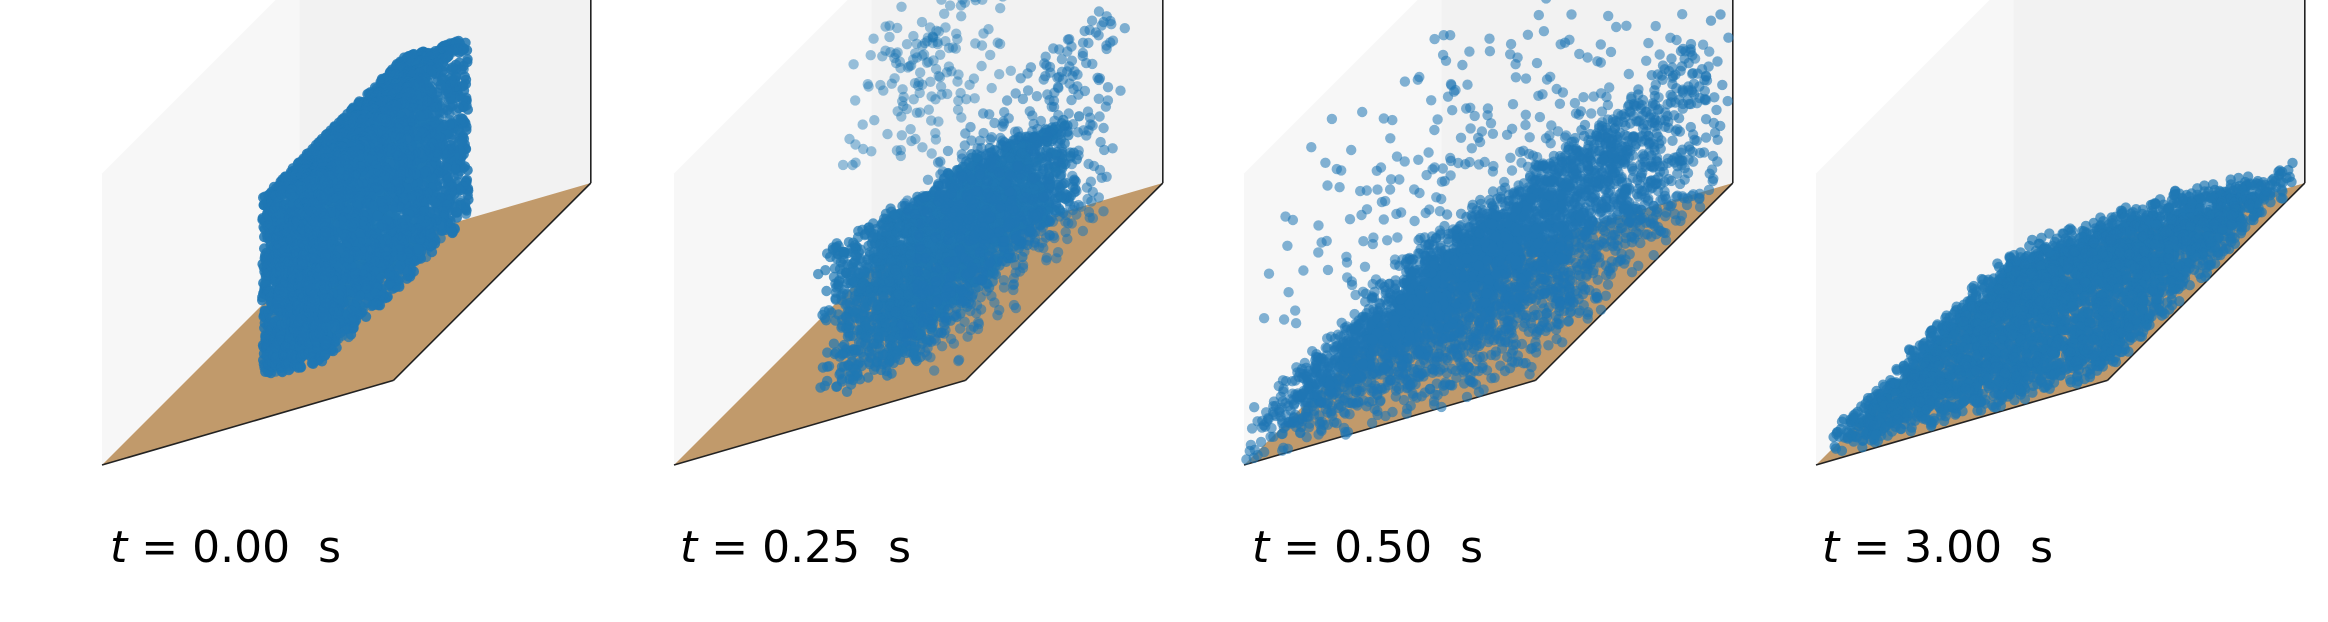 Image resolution: width=2328 pixels, height=622 pixels. I want to click on floor-front-edge, so click(247, 422).